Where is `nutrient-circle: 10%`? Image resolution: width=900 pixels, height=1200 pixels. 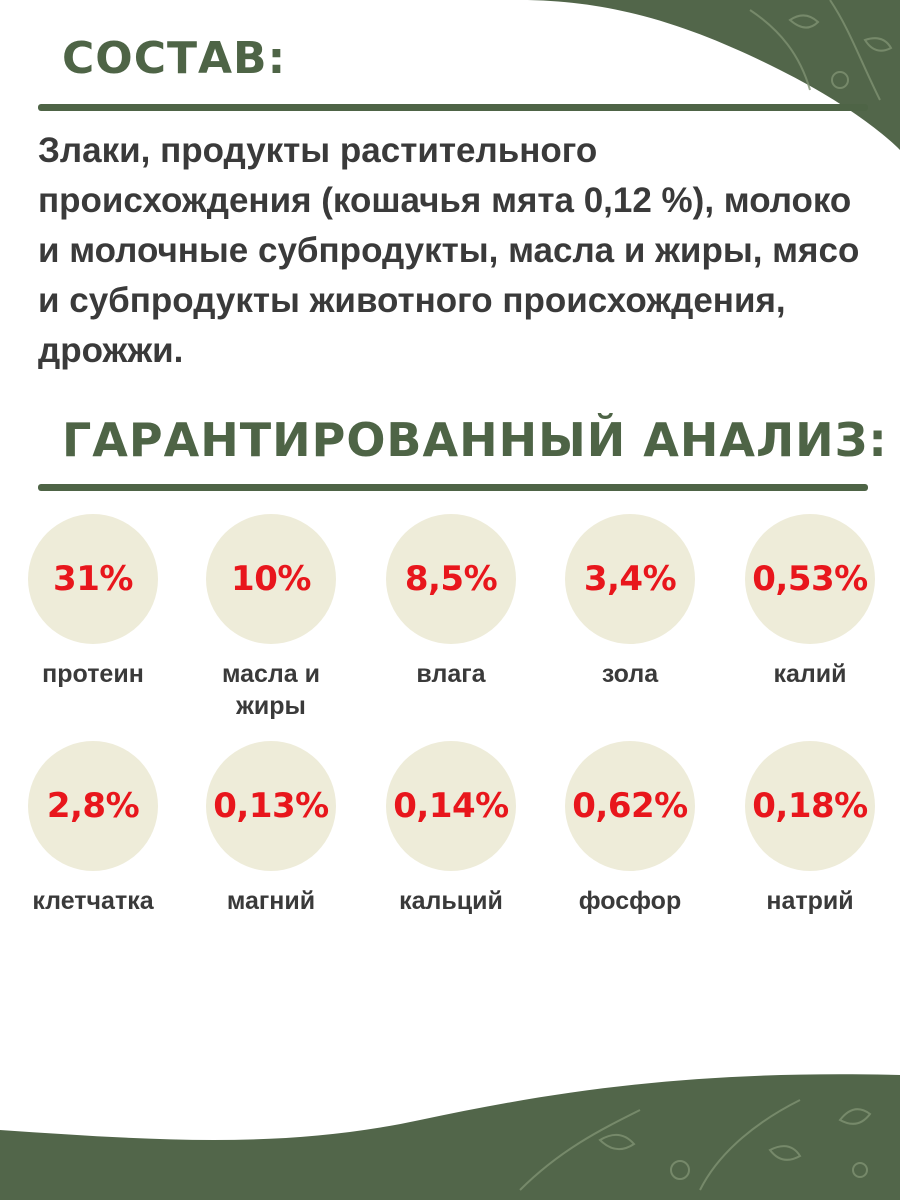 nutrient-circle: 10% is located at coordinates (271, 579).